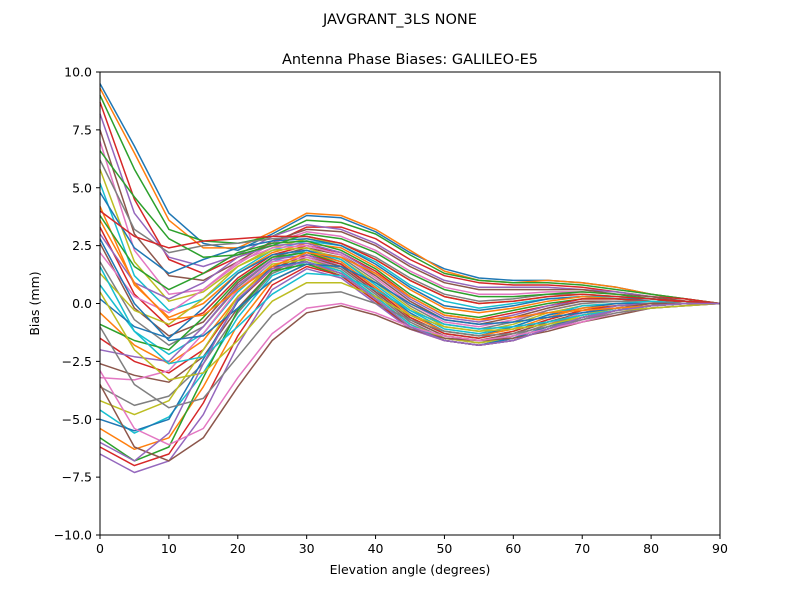 This screenshot has height=600, width=800. Describe the element at coordinates (412, 545) in the screenshot. I see `x-axis-ticks: 0 10 20 30 40 50 60 70 80 90` at that location.